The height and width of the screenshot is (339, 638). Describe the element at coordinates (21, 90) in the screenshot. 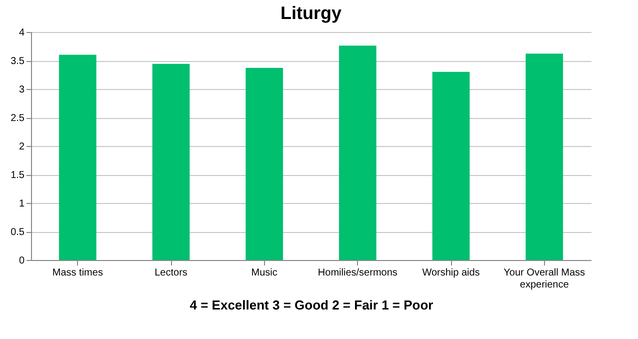

I see `y-tick-label: 3` at that location.